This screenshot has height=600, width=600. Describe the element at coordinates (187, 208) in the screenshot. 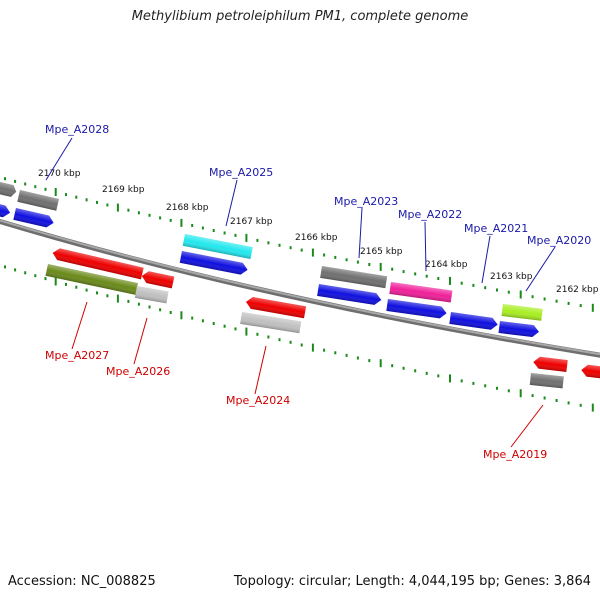

I see `kbp-label: 2168 kbp` at that location.